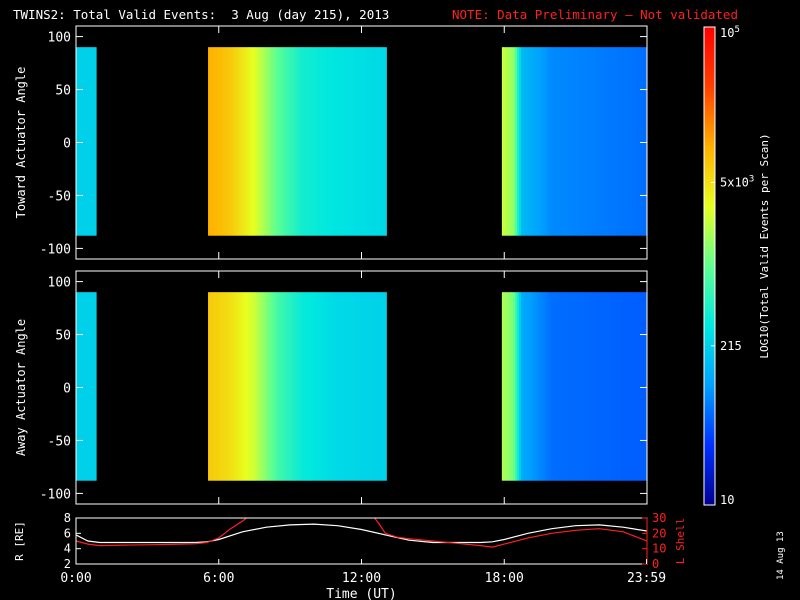 This screenshot has width=800, height=600. What do you see at coordinates (55, 249) in the screenshot?
I see `y-tick-label: -100` at bounding box center [55, 249].